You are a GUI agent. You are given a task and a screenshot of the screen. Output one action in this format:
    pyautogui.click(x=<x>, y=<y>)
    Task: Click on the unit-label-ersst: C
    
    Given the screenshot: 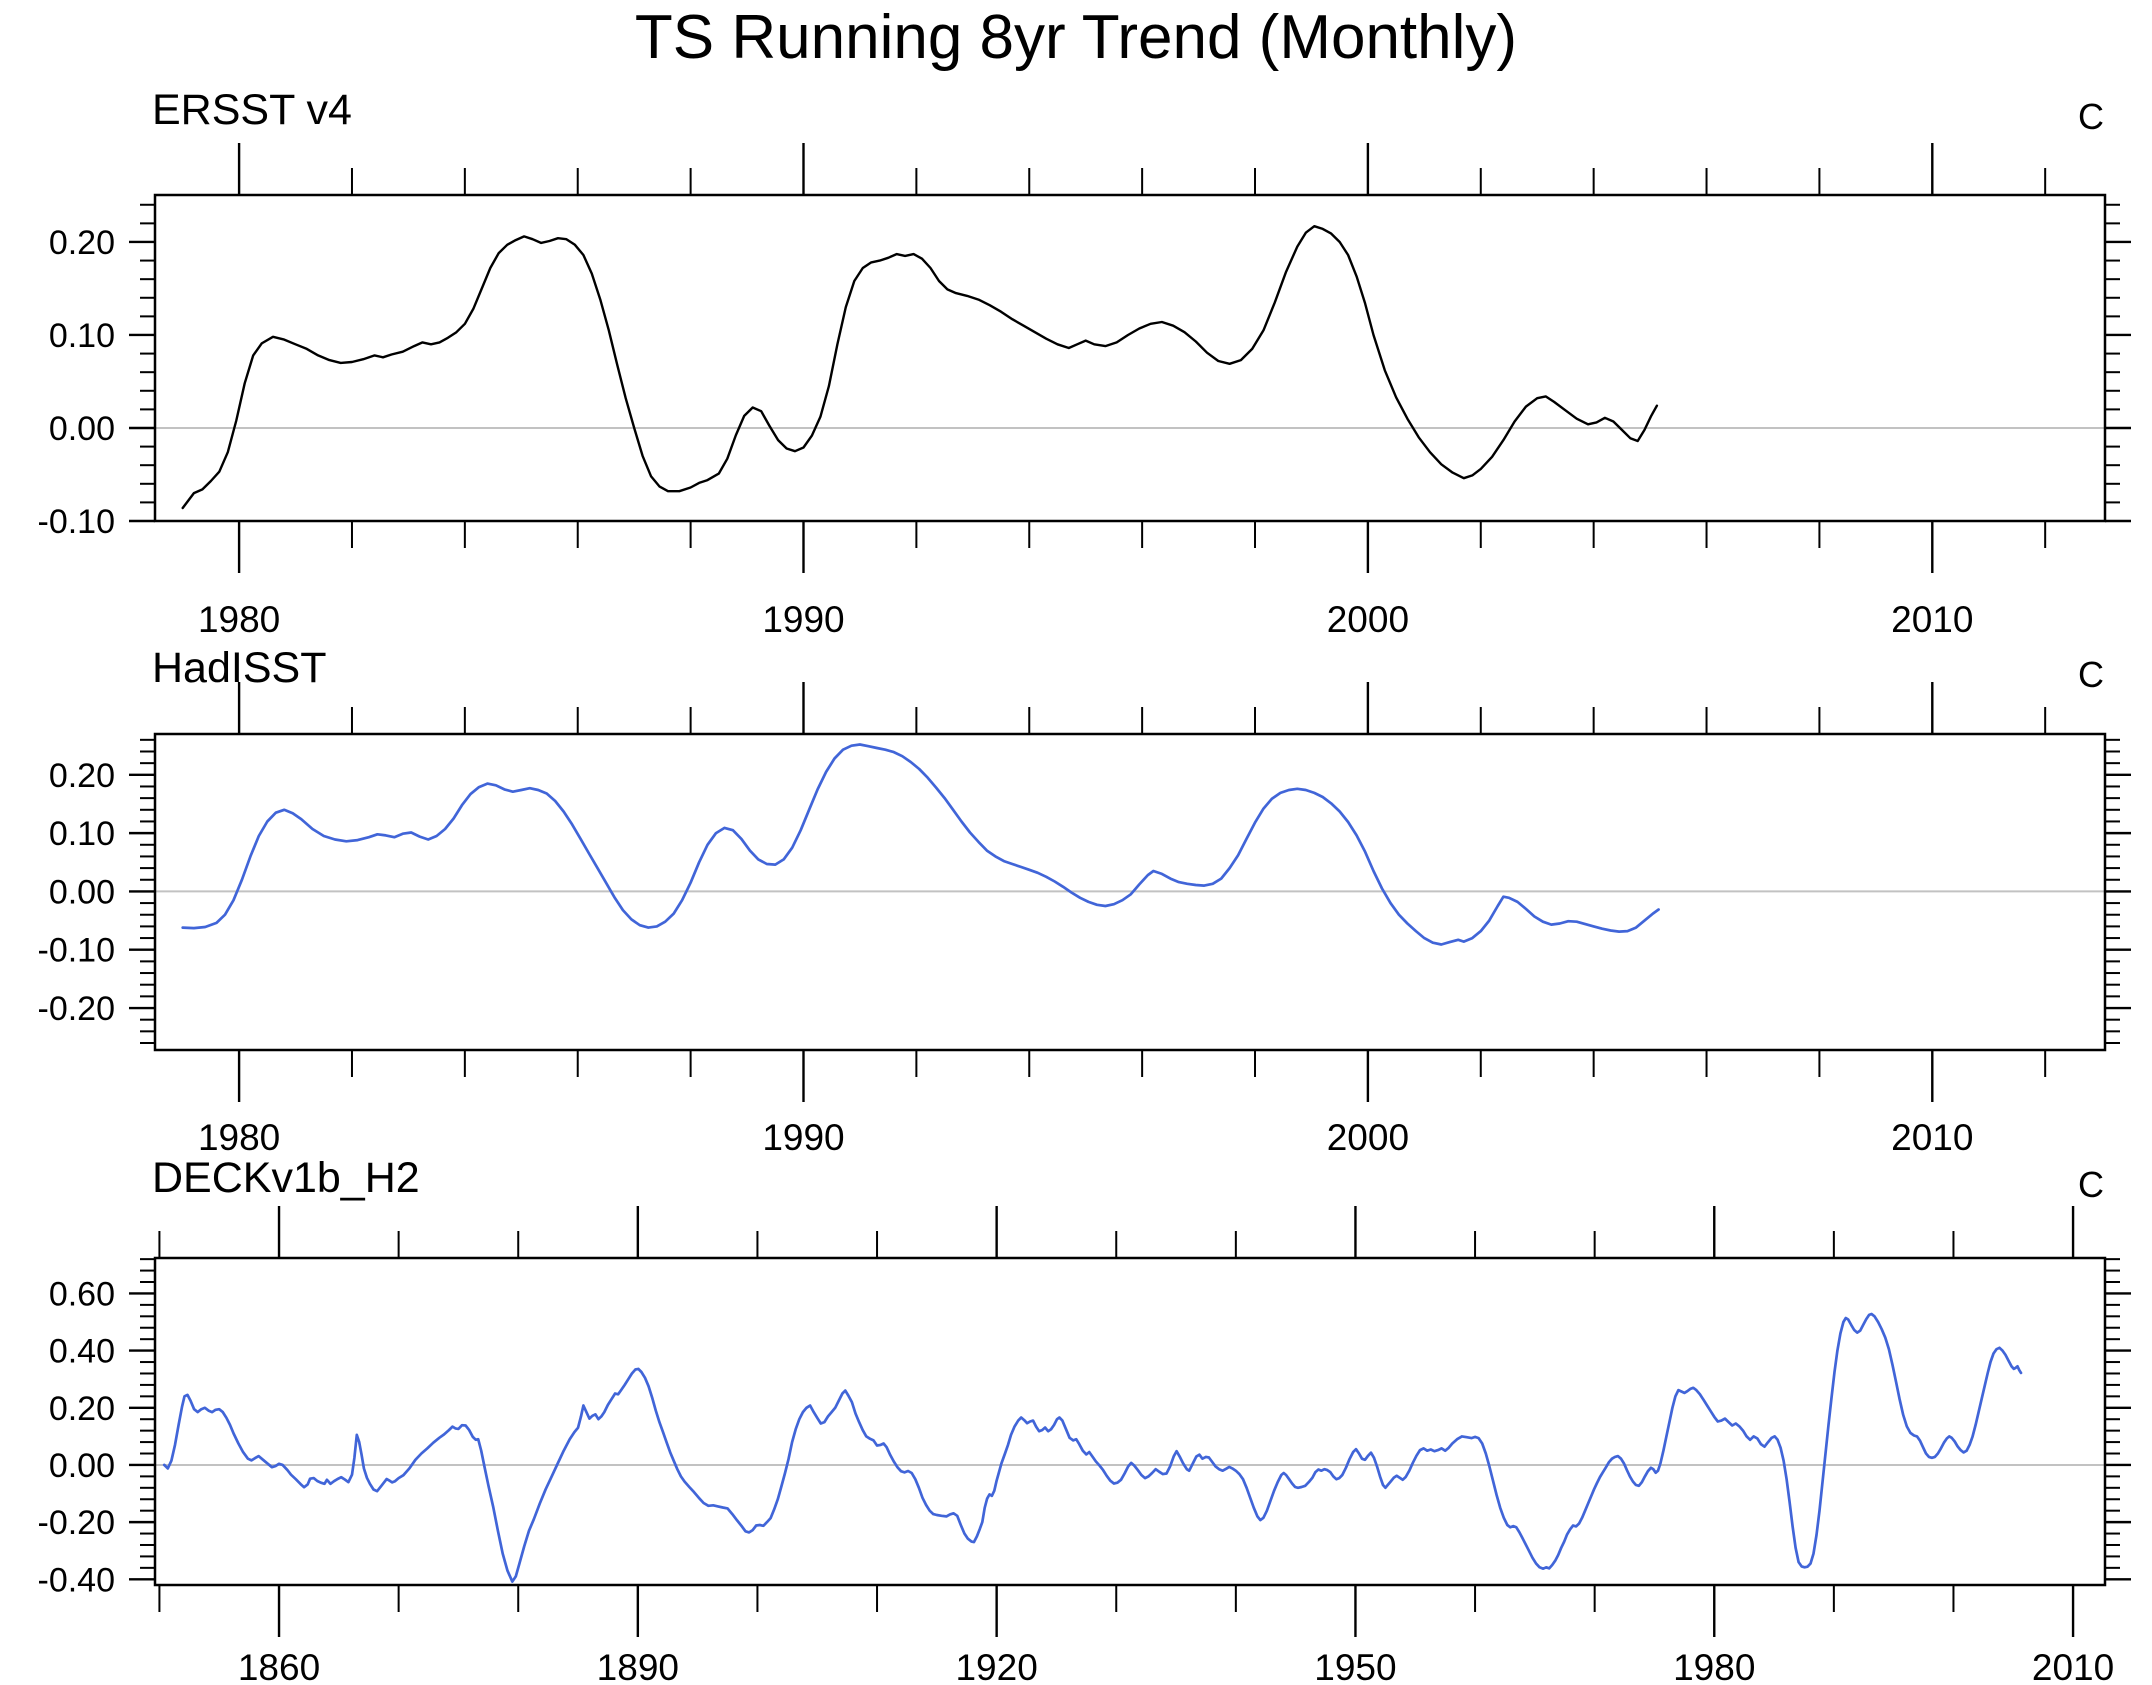 What is the action you would take?
    pyautogui.click(x=2091, y=116)
    